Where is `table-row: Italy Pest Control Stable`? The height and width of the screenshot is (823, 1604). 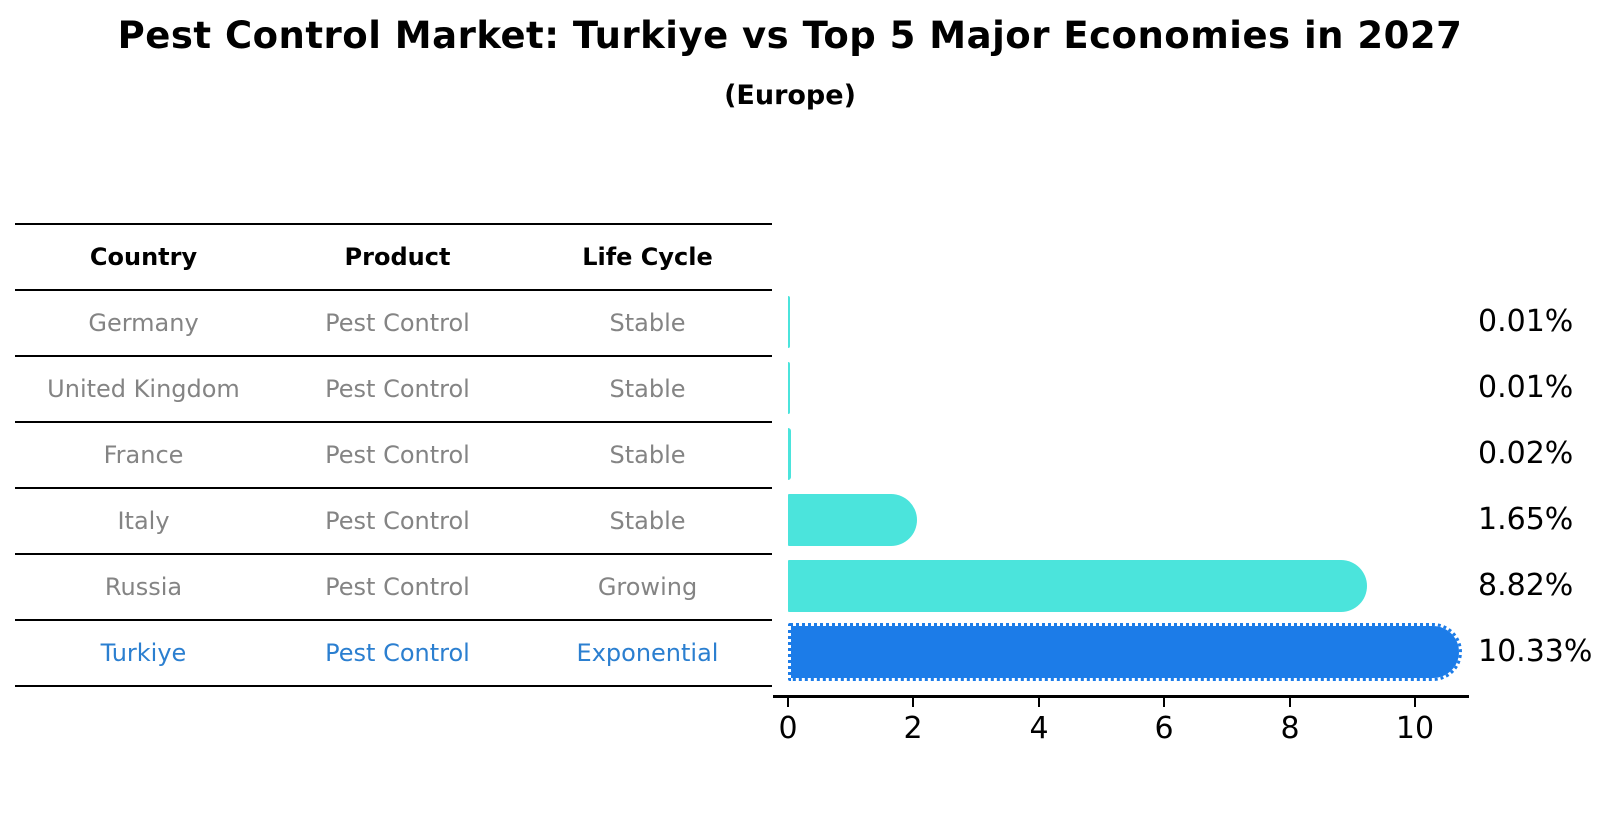 table-row: Italy Pest Control Stable is located at coordinates (393, 520).